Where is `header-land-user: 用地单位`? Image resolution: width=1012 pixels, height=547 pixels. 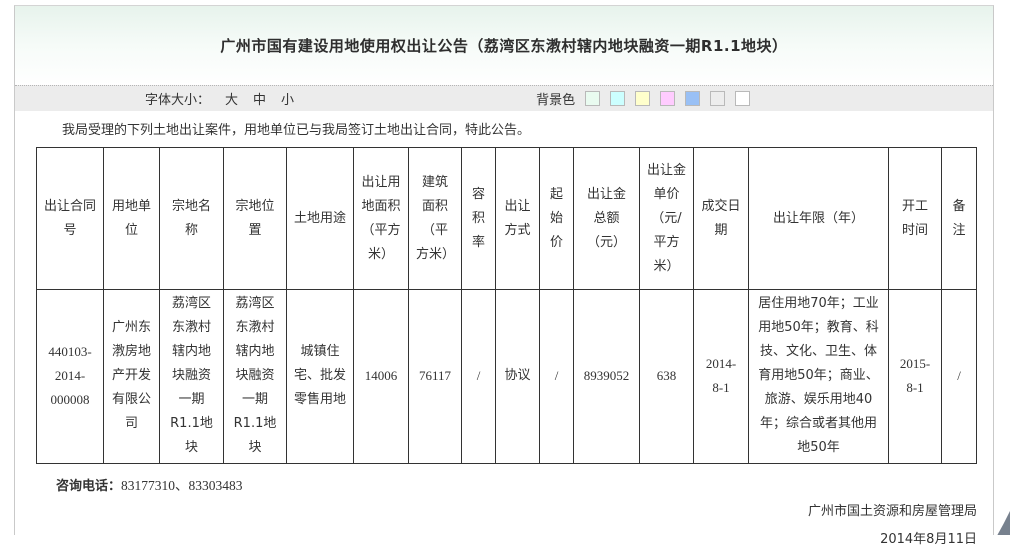 header-land-user: 用地单位 is located at coordinates (131, 219).